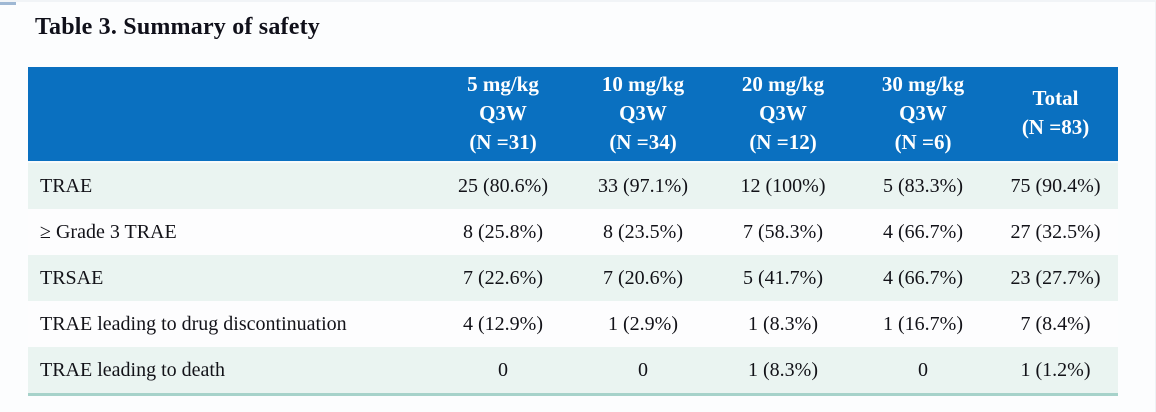  I want to click on header-col-20mgkg: 20 mg/kg Q3W (N =12), so click(783, 114).